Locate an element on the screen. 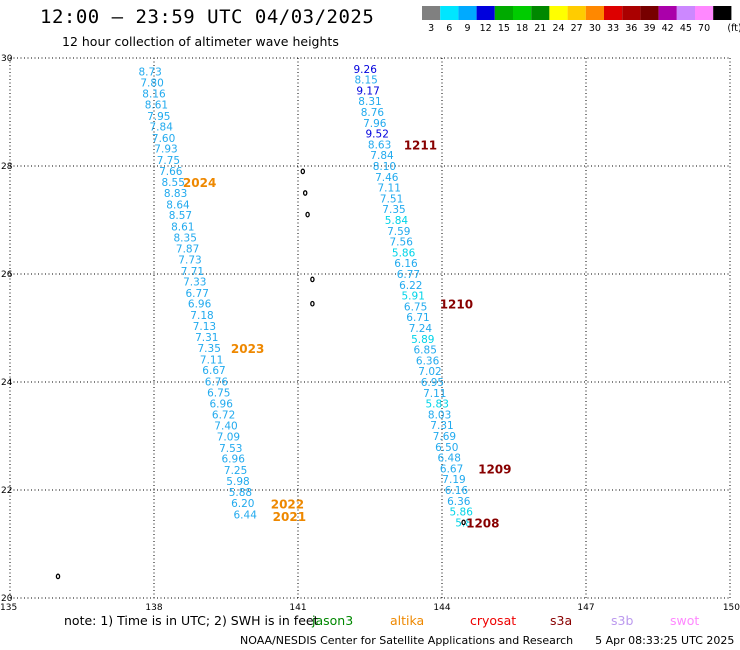  legend-label: 39 is located at coordinates (649, 28).